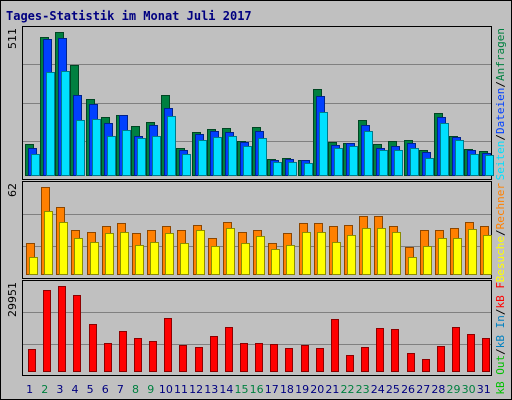 This screenshot has width=512, height=400. Describe the element at coordinates (12, 190) in the screenshot. I see `y-max-label: 62` at that location.